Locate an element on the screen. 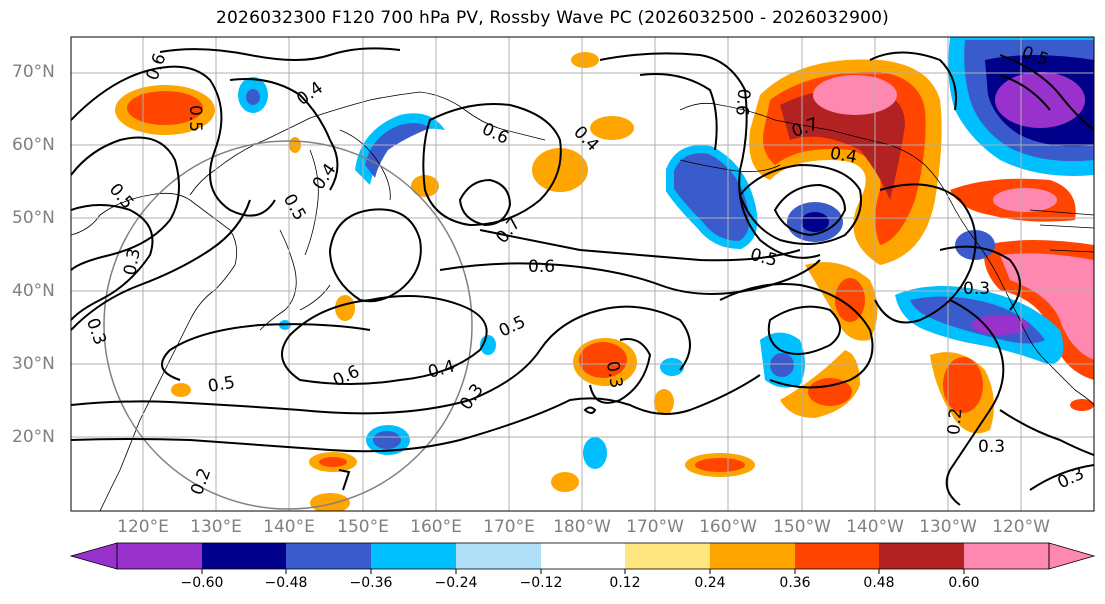 This screenshot has height=604, width=1105. colorbar-tick-label: −0.60 is located at coordinates (202, 583).